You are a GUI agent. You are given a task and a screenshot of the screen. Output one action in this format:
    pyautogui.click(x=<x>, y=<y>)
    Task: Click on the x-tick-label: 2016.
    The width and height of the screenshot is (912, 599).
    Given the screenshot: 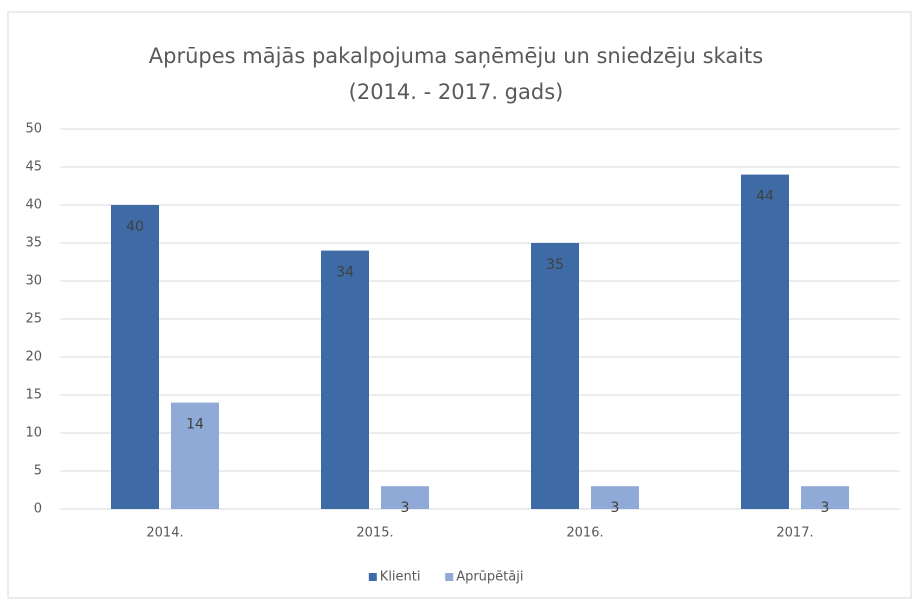 What is the action you would take?
    pyautogui.click(x=584, y=533)
    